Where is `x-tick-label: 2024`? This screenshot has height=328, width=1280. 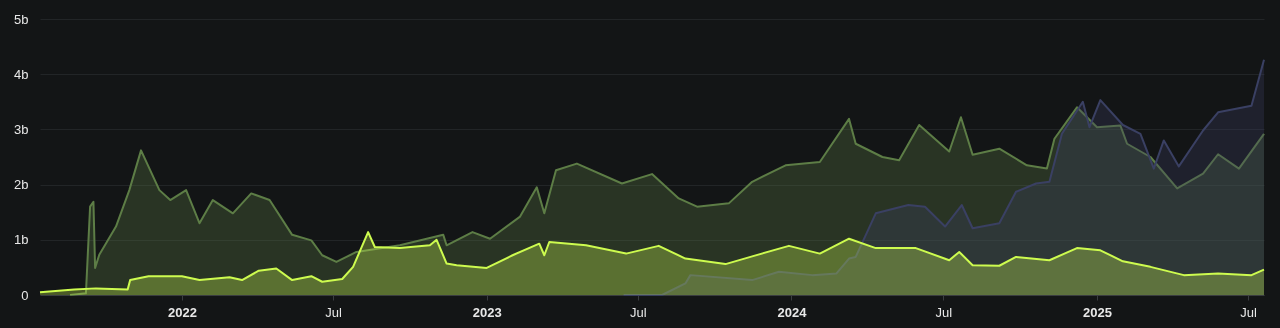 x-tick-label: 2024 is located at coordinates (792, 312).